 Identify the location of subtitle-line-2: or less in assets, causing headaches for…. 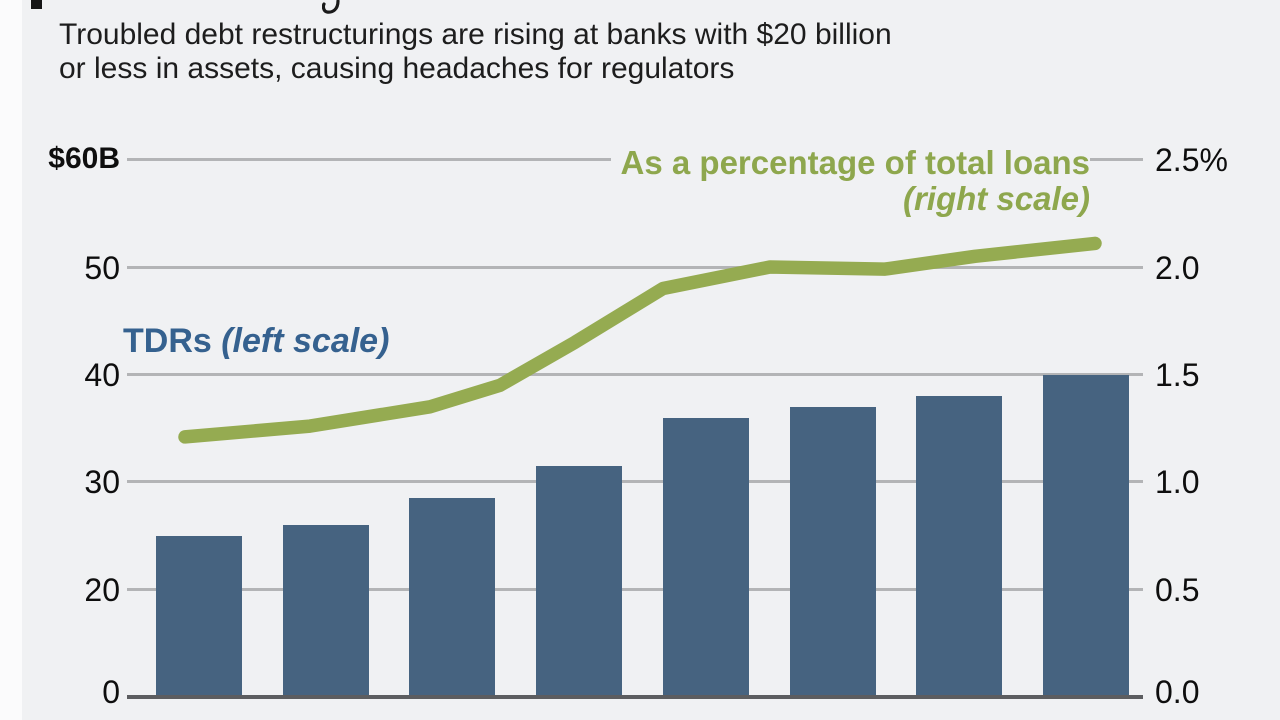
(397, 68).